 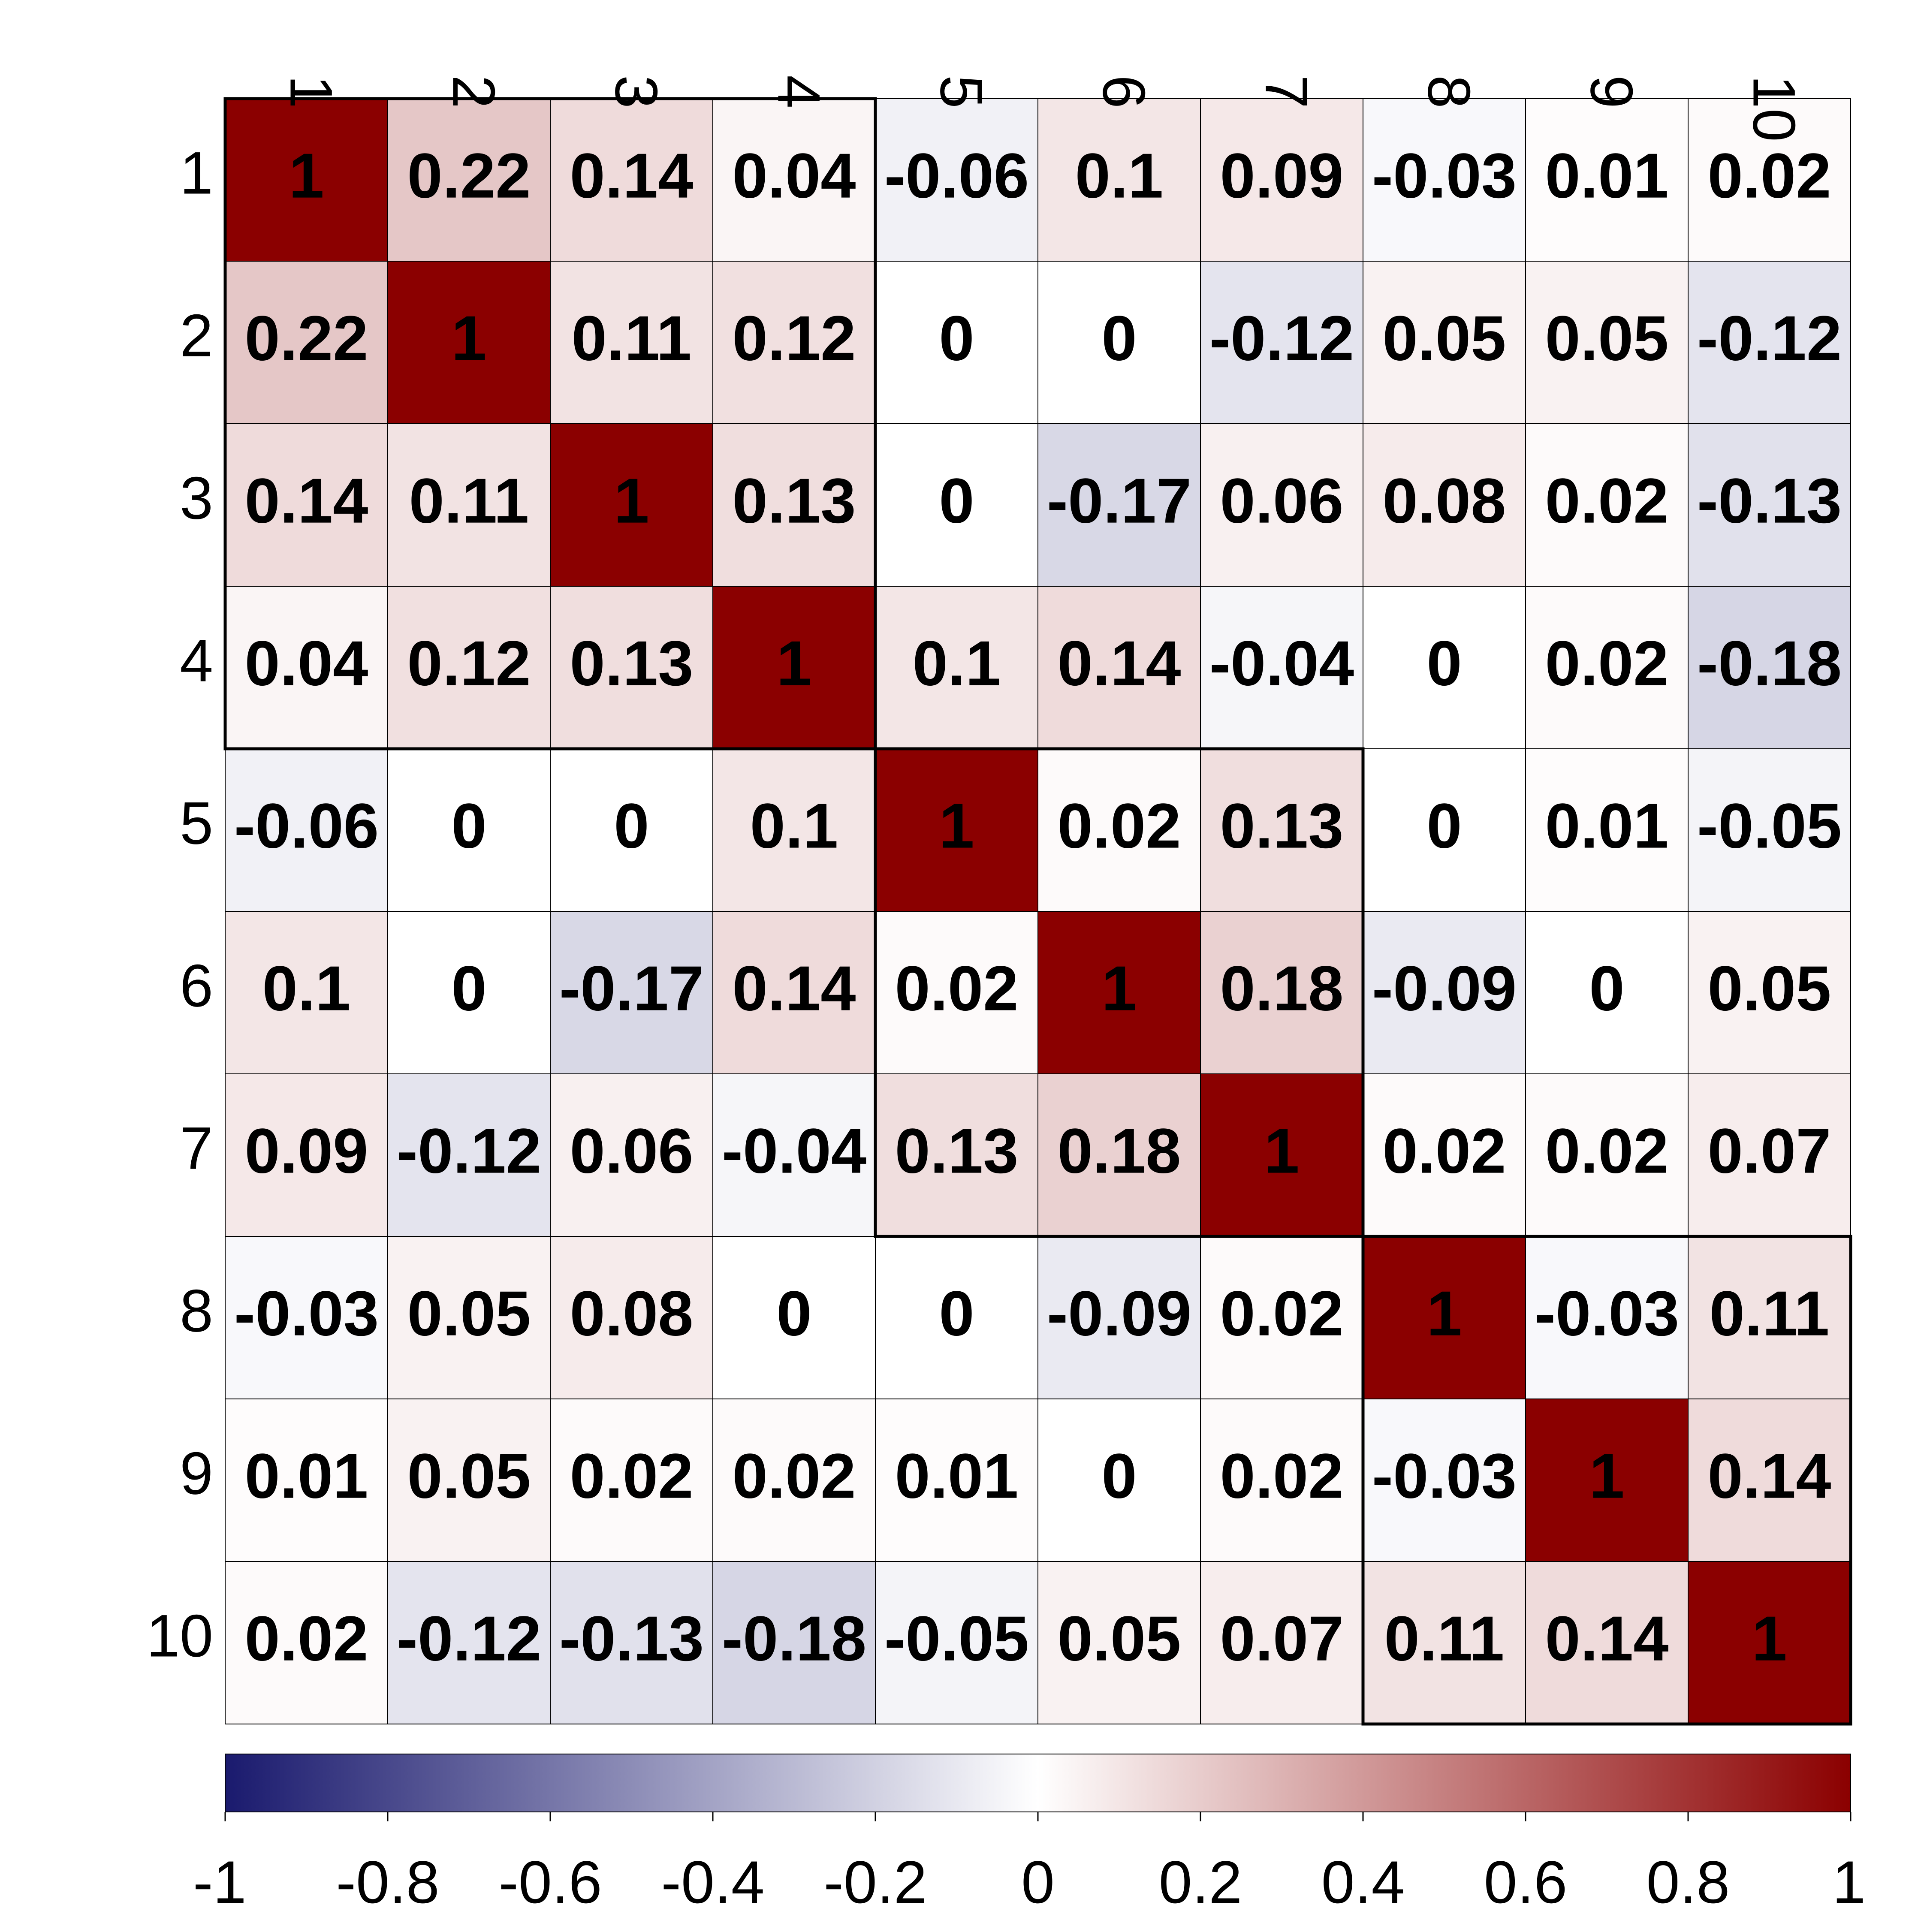 What do you see at coordinates (311, 92) in the screenshot?
I see `column-label: 1` at bounding box center [311, 92].